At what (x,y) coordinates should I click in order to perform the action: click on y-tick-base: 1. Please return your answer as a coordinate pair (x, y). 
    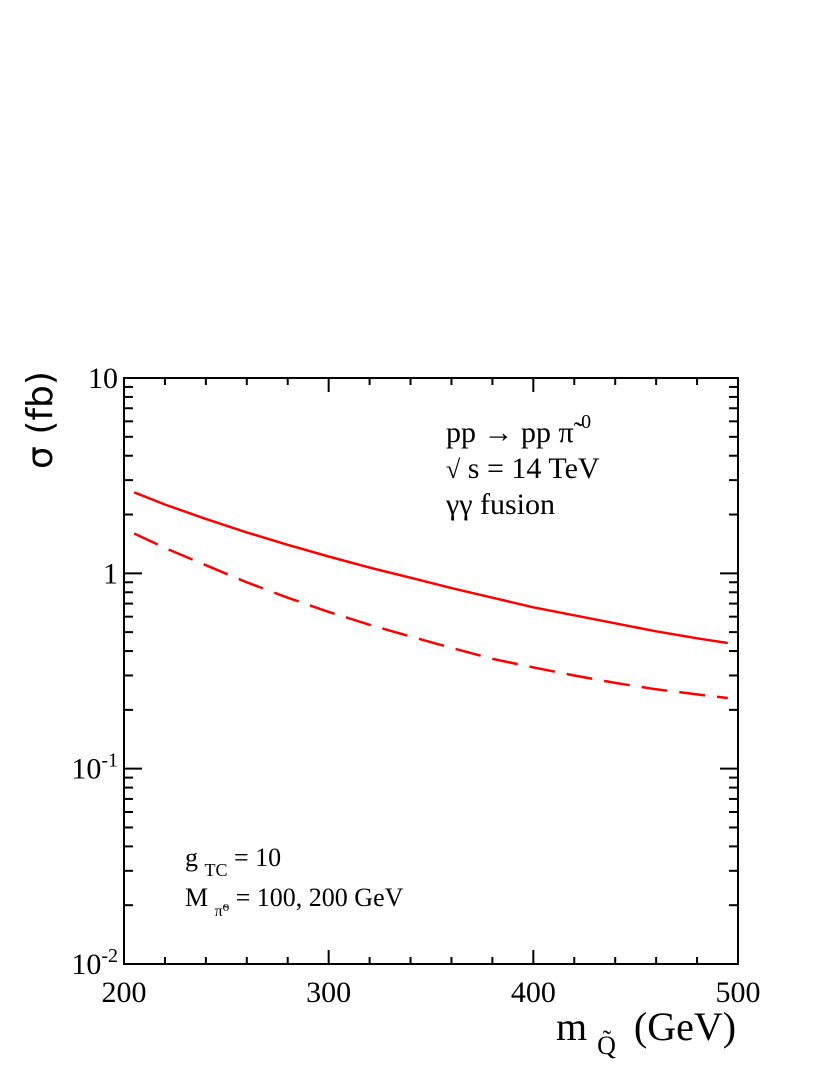
    Looking at the image, I should click on (110, 573).